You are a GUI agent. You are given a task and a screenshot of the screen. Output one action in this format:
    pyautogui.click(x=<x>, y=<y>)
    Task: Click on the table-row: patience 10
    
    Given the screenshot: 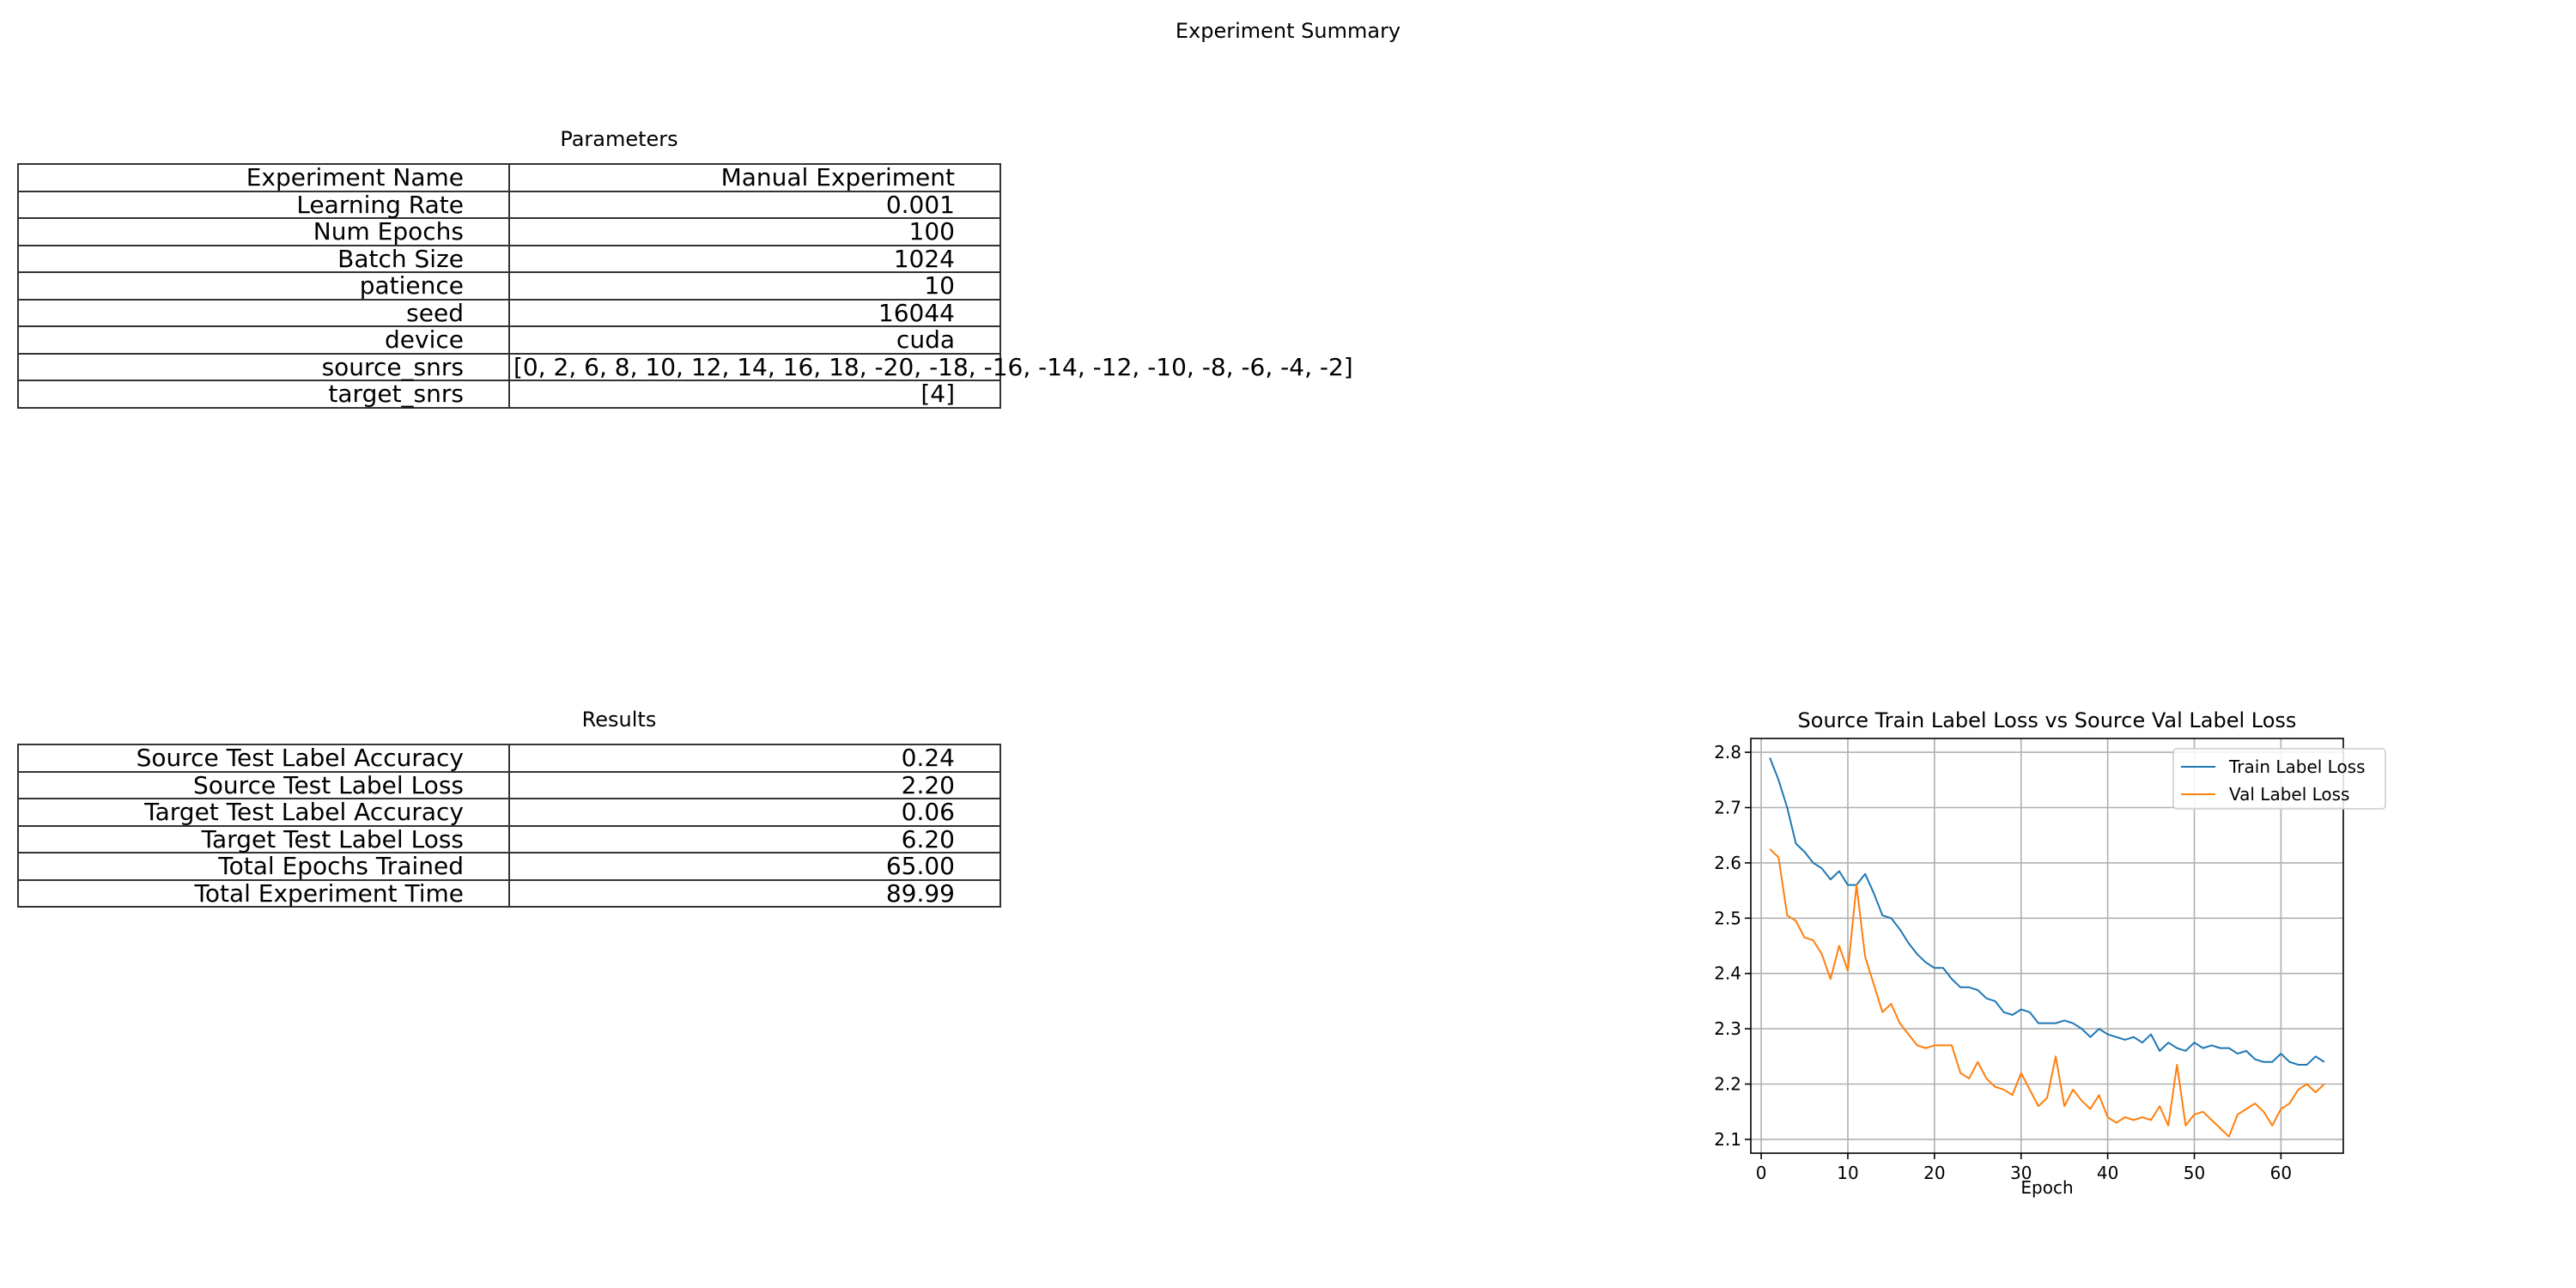 What is the action you would take?
    pyautogui.click(x=509, y=286)
    